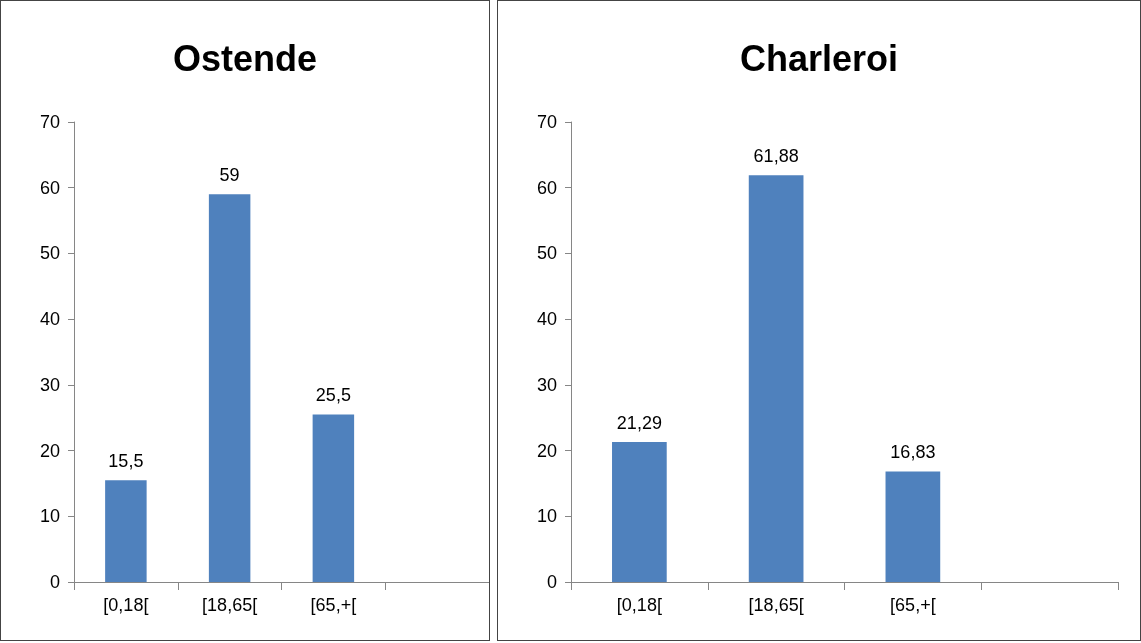 This screenshot has width=1141, height=643. Describe the element at coordinates (913, 452) in the screenshot. I see `data-label: 16,83` at that location.